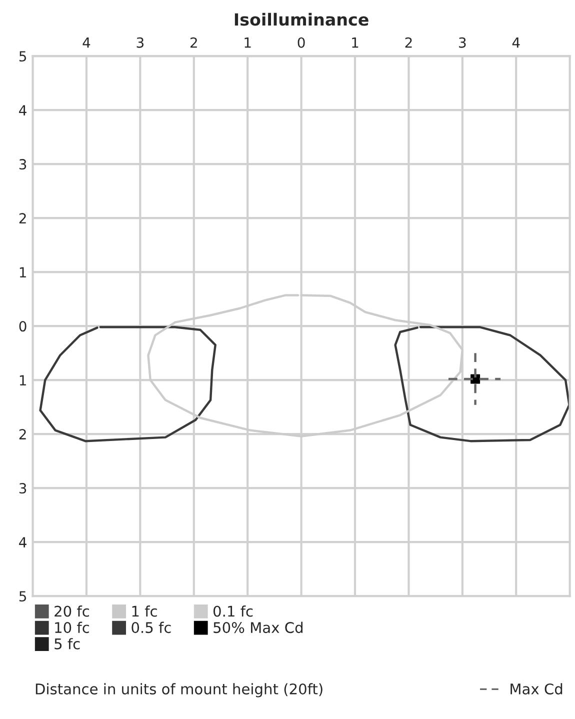  I want to click on legend-label: 1 fc, so click(144, 611).